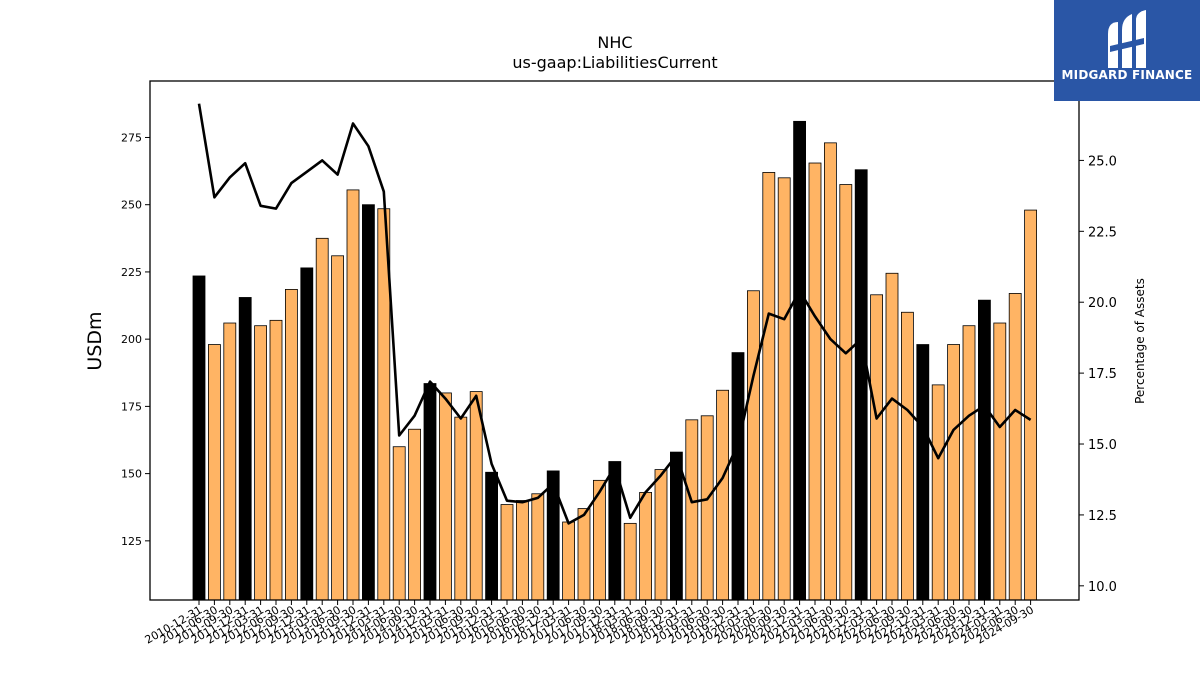  I want to click on y-axis-label: USDm, so click(95, 340).